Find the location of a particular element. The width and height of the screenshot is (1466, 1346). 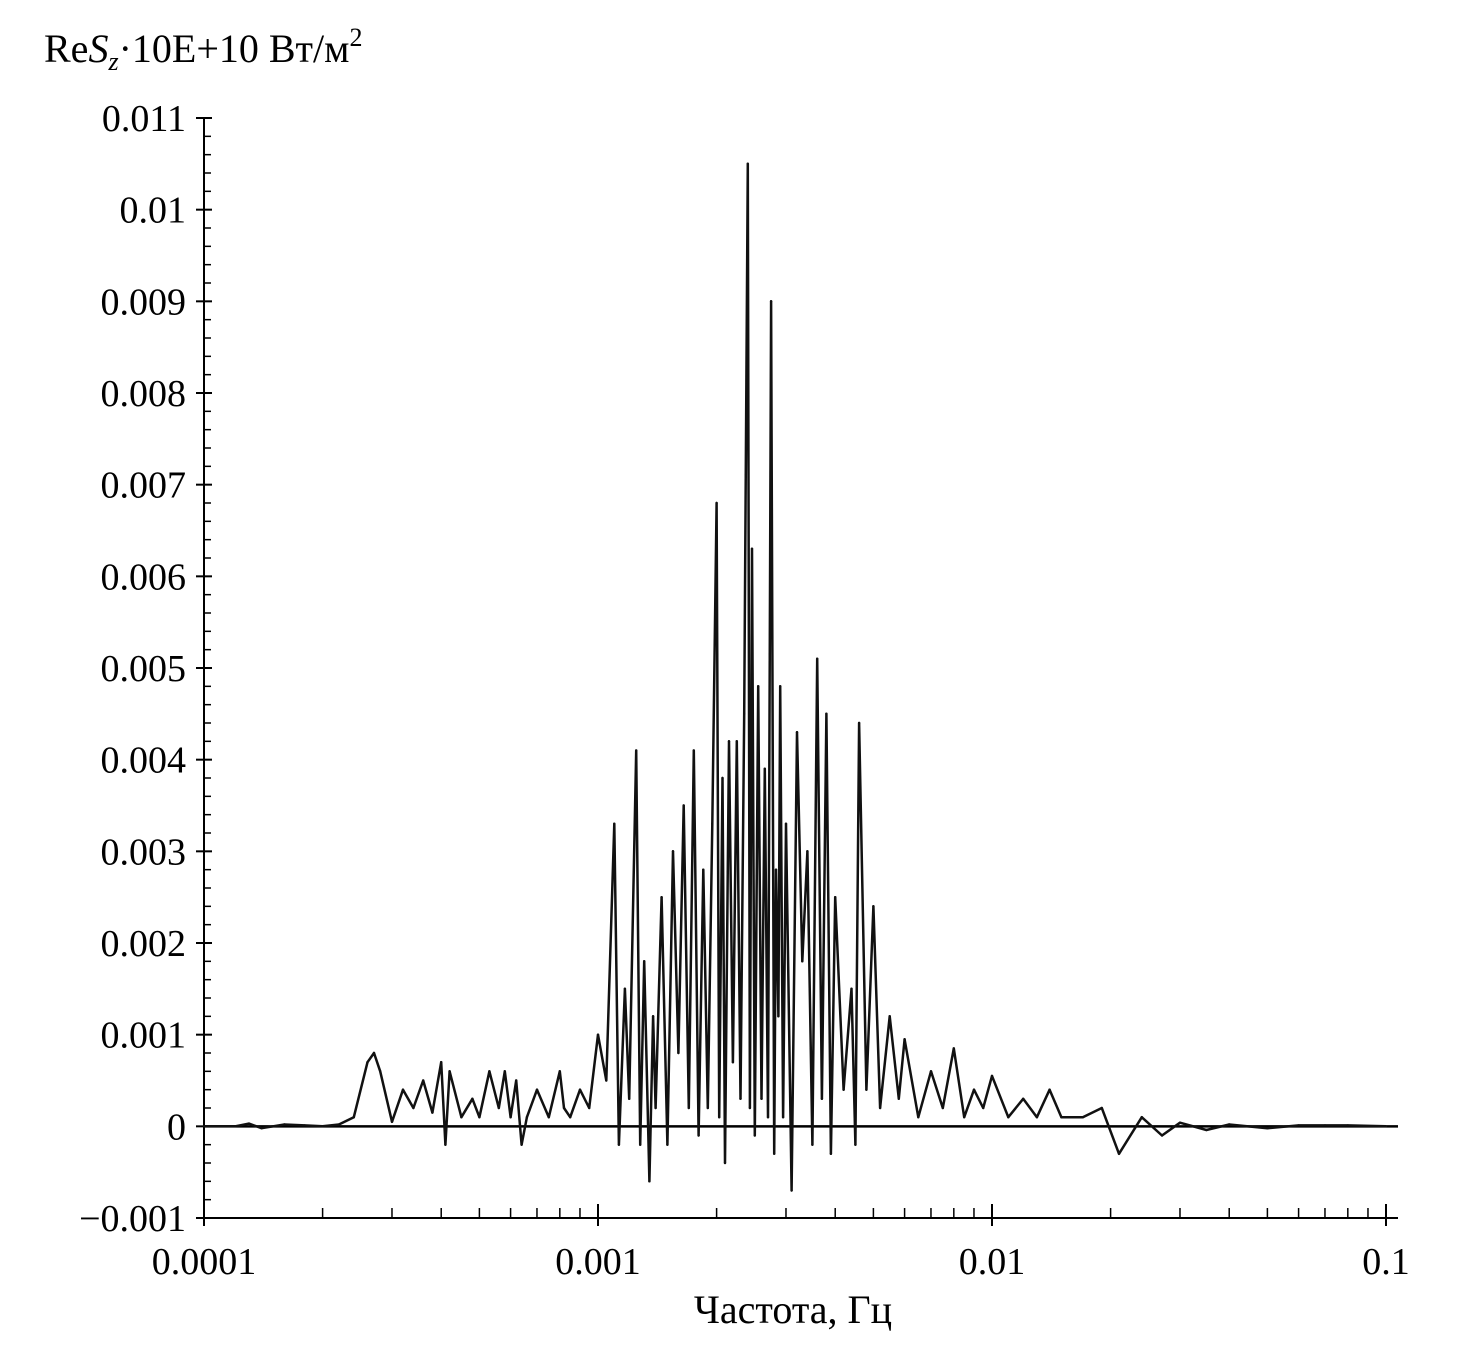

y-tick-label: 0.007 is located at coordinates (144, 486).